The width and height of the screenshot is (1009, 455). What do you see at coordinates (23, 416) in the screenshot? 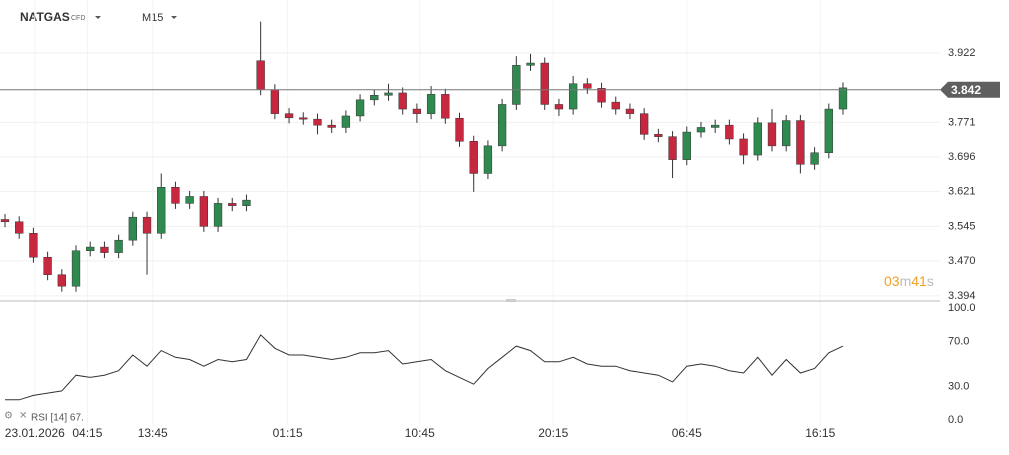
I see `close-icon: ✕` at bounding box center [23, 416].